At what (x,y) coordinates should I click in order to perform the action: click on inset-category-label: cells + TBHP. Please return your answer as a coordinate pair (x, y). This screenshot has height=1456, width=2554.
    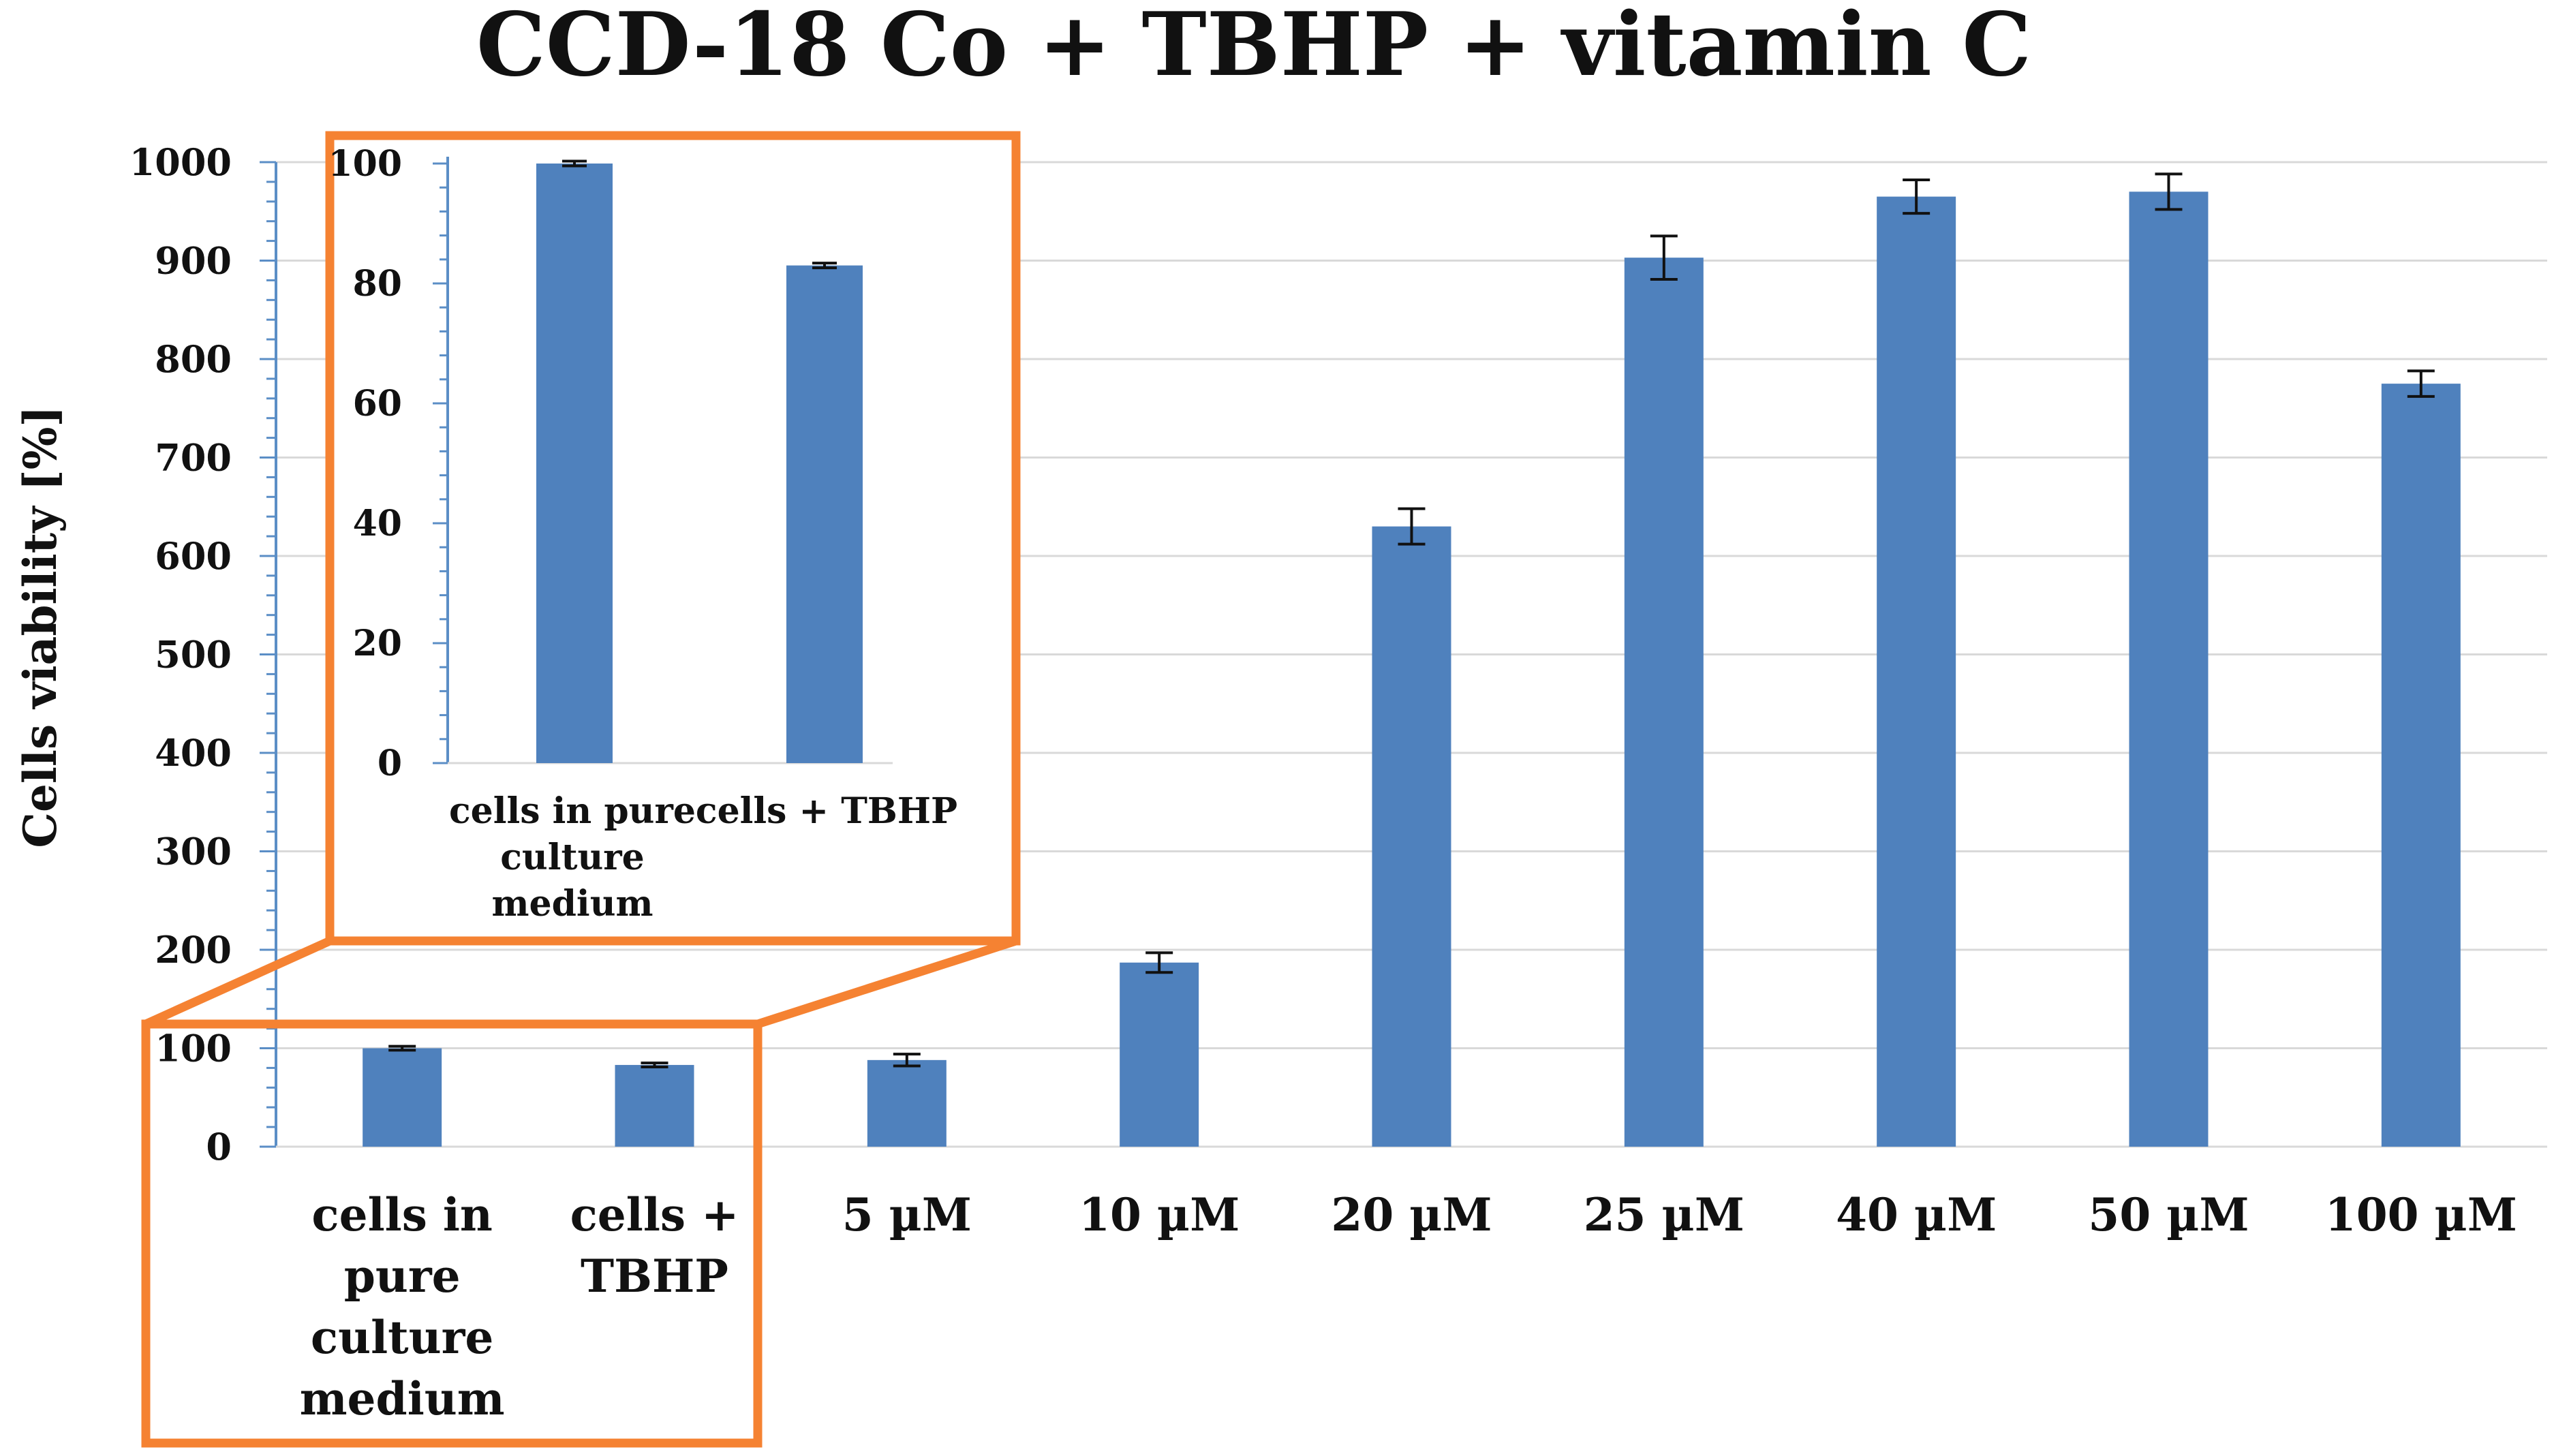
    Looking at the image, I should click on (826, 811).